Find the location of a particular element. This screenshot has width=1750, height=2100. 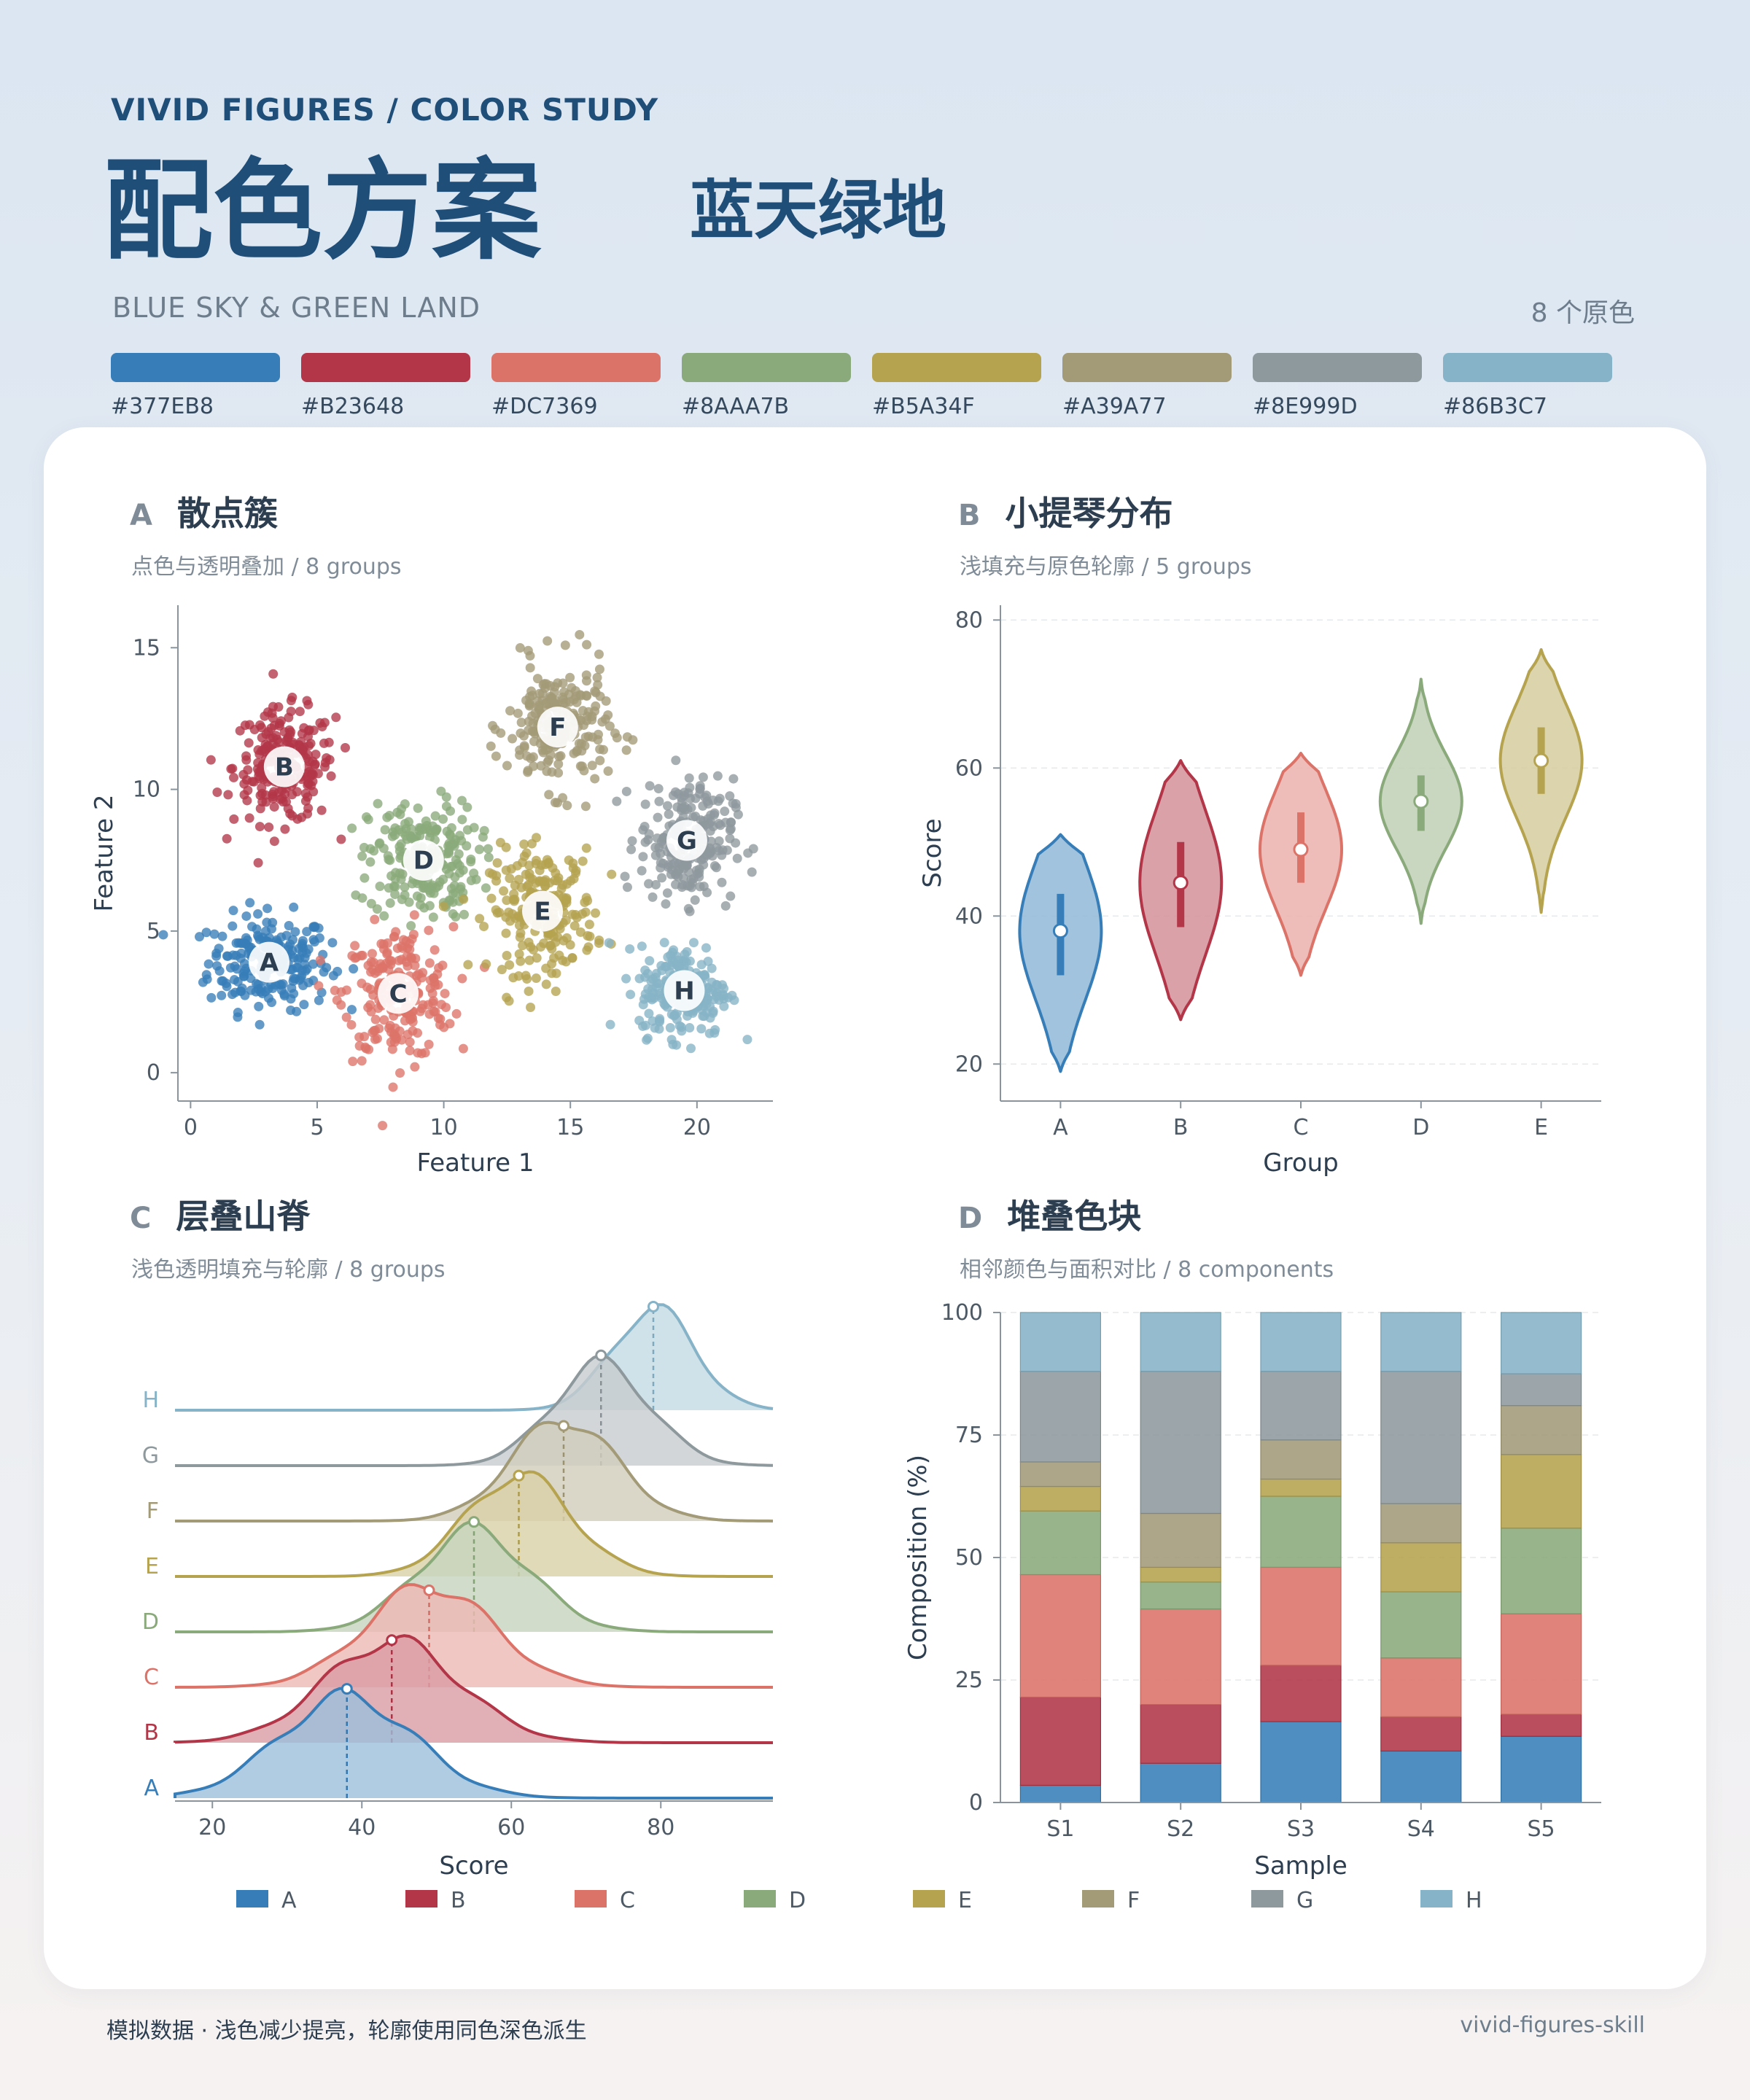

panel-d-subtitle: 相邻颜色与面积对比 / 8 components is located at coordinates (1147, 1270).